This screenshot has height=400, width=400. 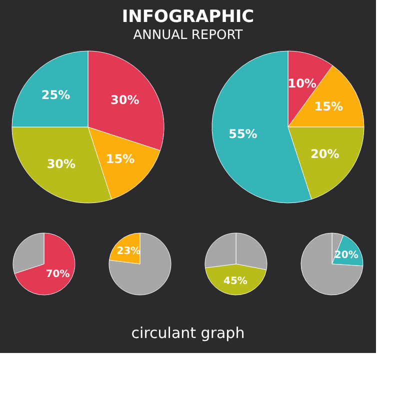 I want to click on text: circulant graph, so click(x=188, y=333).